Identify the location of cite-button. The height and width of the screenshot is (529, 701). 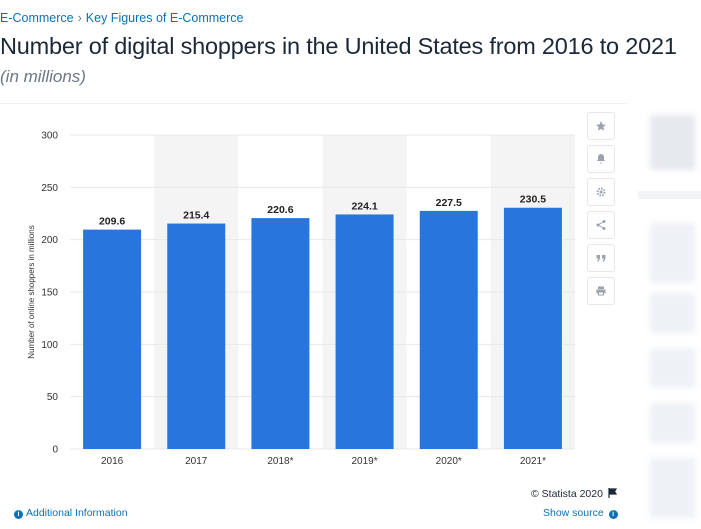
(601, 258).